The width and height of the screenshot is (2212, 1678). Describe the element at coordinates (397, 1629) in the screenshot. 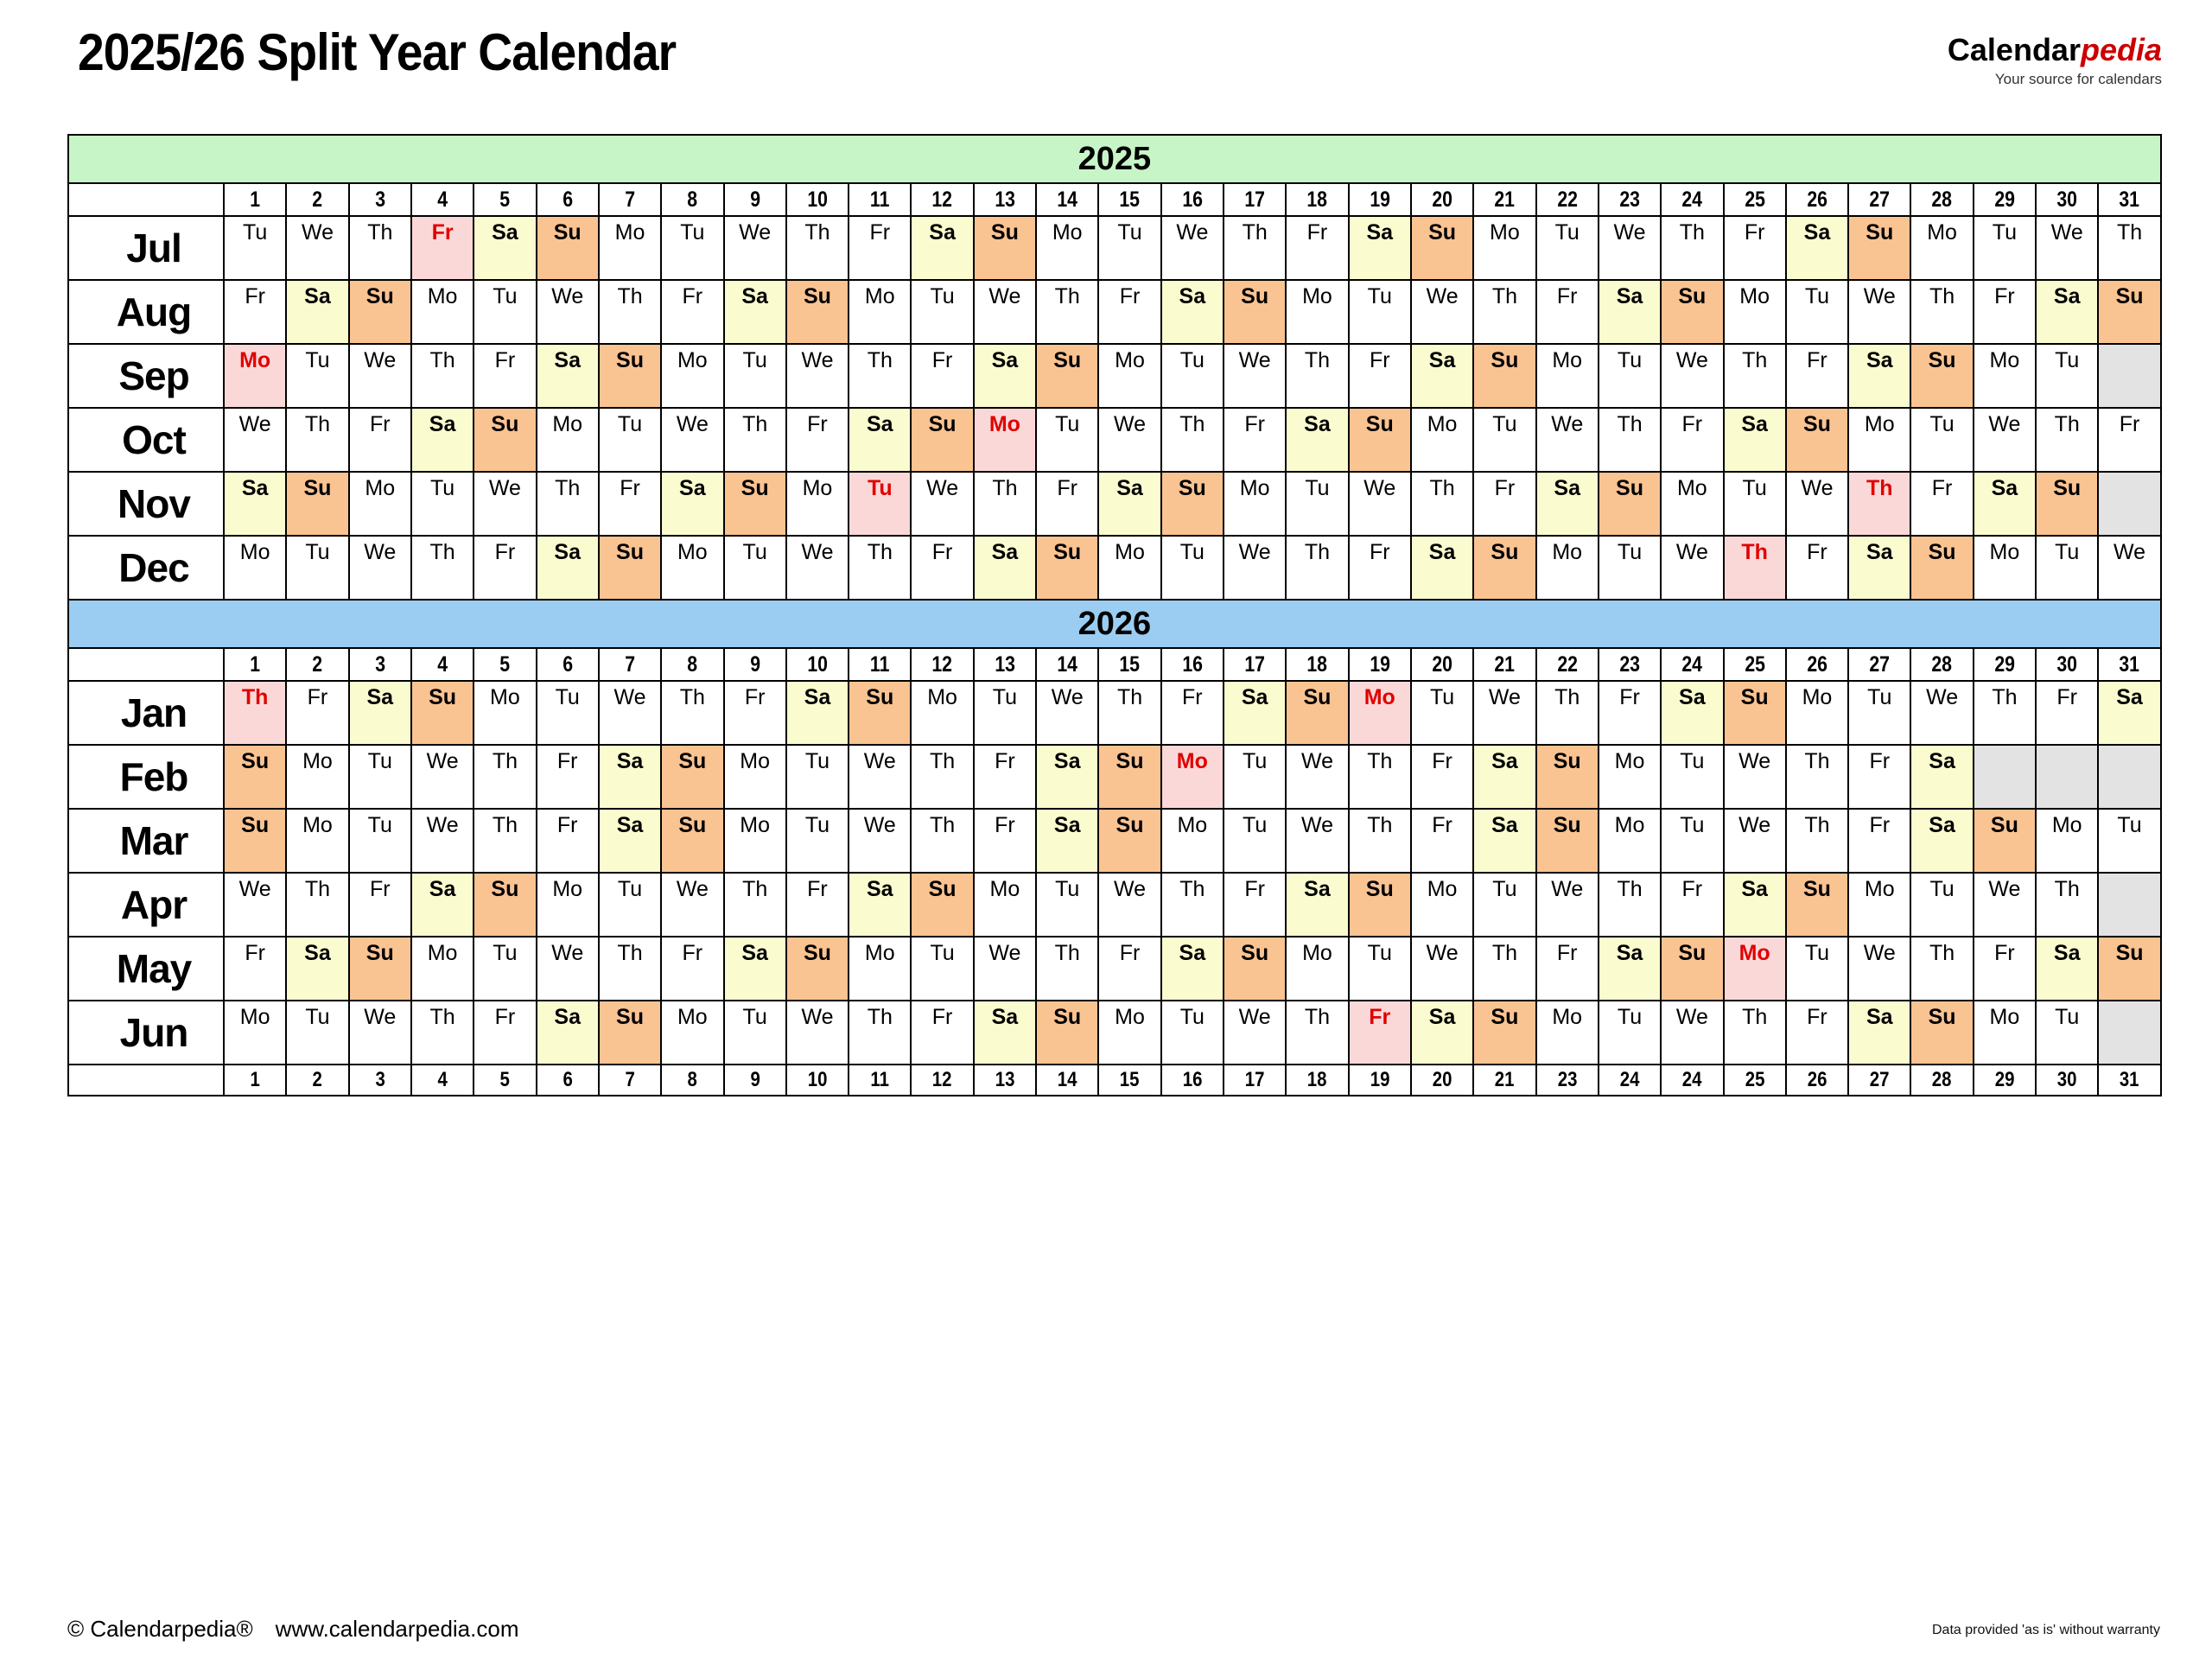

I see `website-link: www.calendarpedia.com` at that location.